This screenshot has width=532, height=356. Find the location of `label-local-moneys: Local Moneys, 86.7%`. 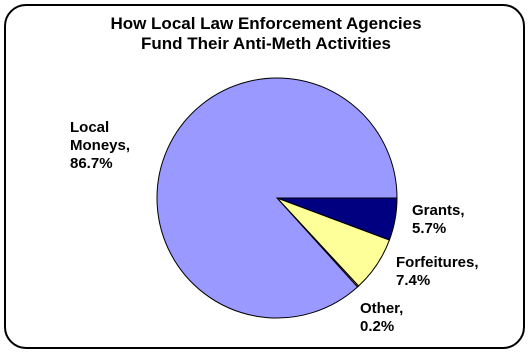

label-local-moneys: Local Moneys, 86.7% is located at coordinates (100, 146).